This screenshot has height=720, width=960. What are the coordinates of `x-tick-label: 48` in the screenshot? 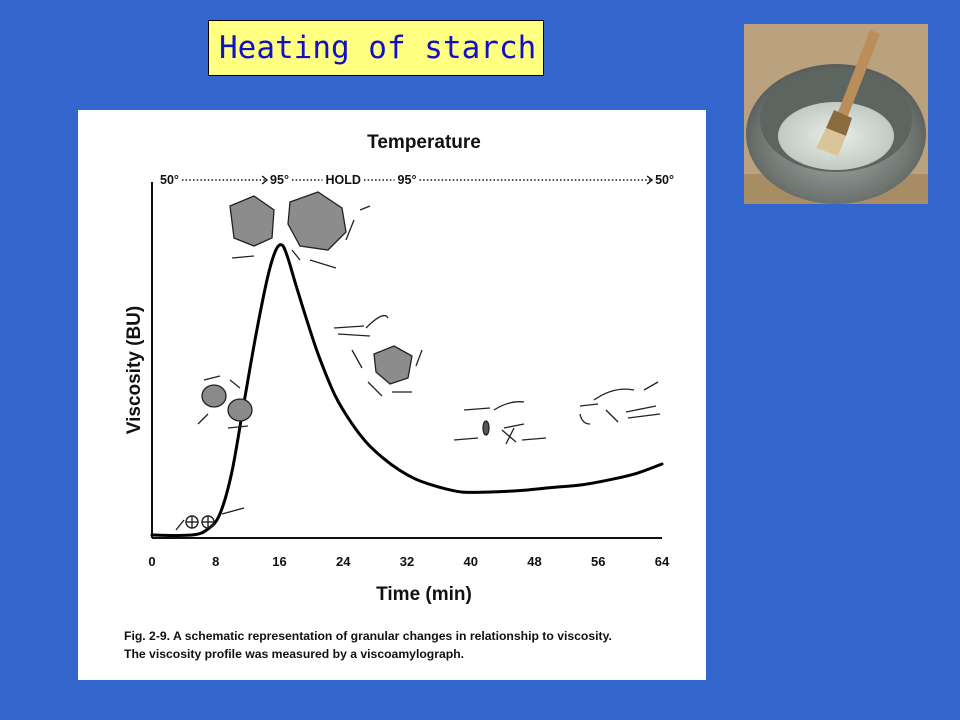 It's located at (534, 561).